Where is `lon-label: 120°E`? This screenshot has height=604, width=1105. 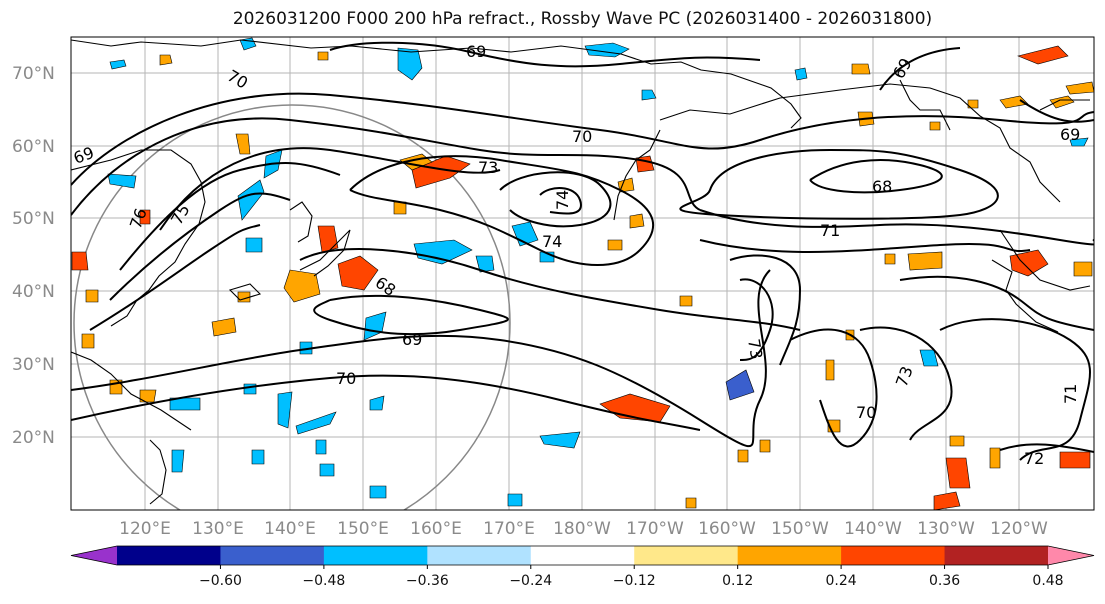 lon-label: 120°E is located at coordinates (145, 529).